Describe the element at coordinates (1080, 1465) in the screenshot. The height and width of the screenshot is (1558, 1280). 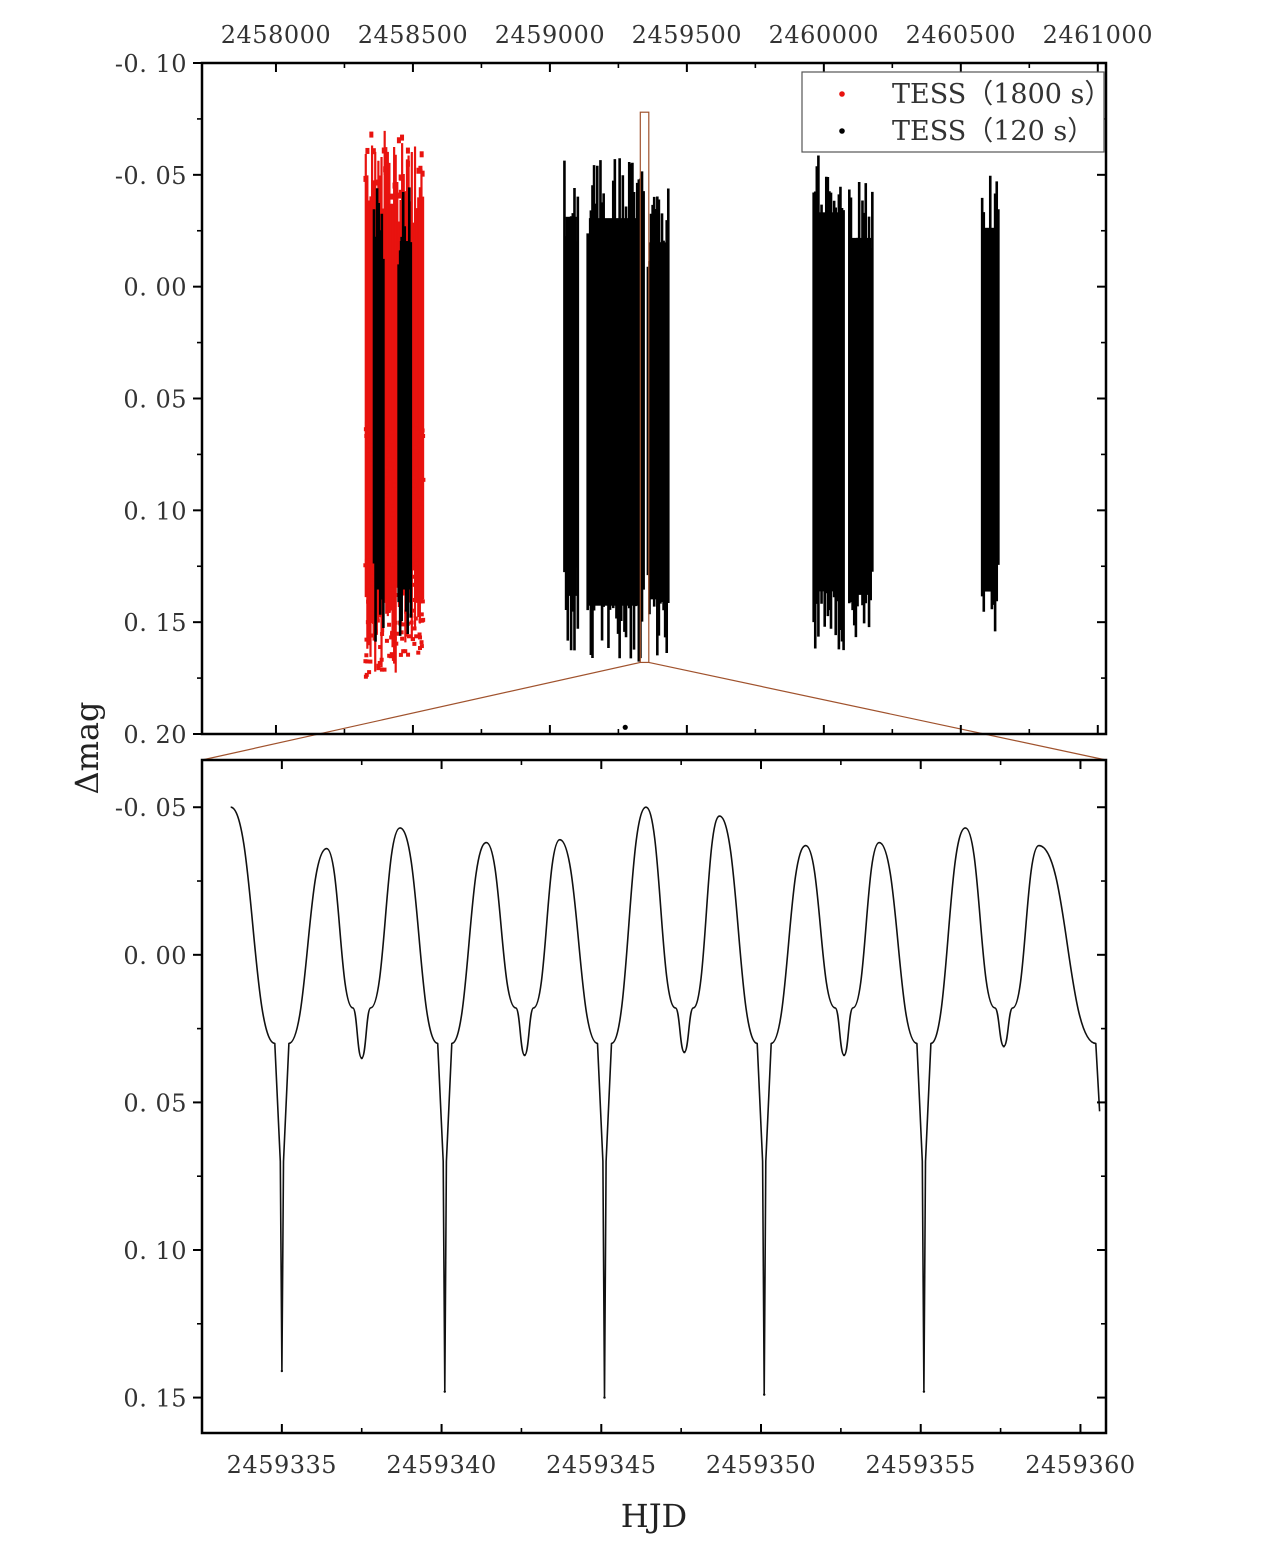
I see `bottom-x-tick-label: 2459360` at that location.